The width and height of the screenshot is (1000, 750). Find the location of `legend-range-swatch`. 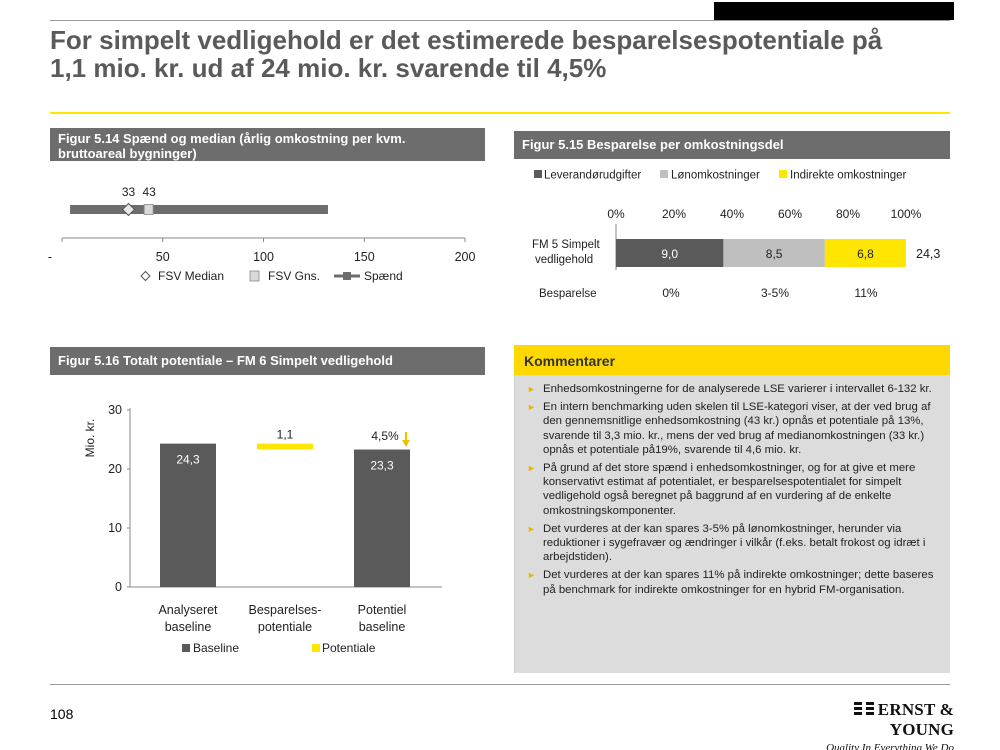

legend-range-swatch is located at coordinates (347, 276).